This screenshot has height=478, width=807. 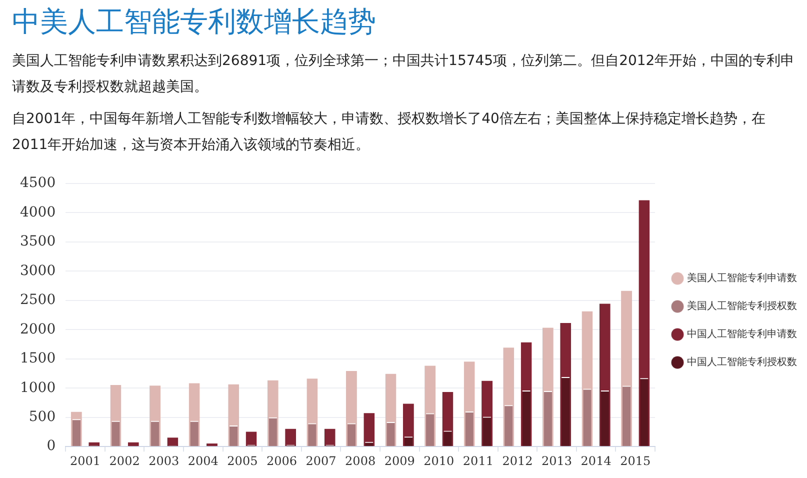 What do you see at coordinates (742, 334) in the screenshot?
I see `legend-label: 中国人工智能专利申请数` at bounding box center [742, 334].